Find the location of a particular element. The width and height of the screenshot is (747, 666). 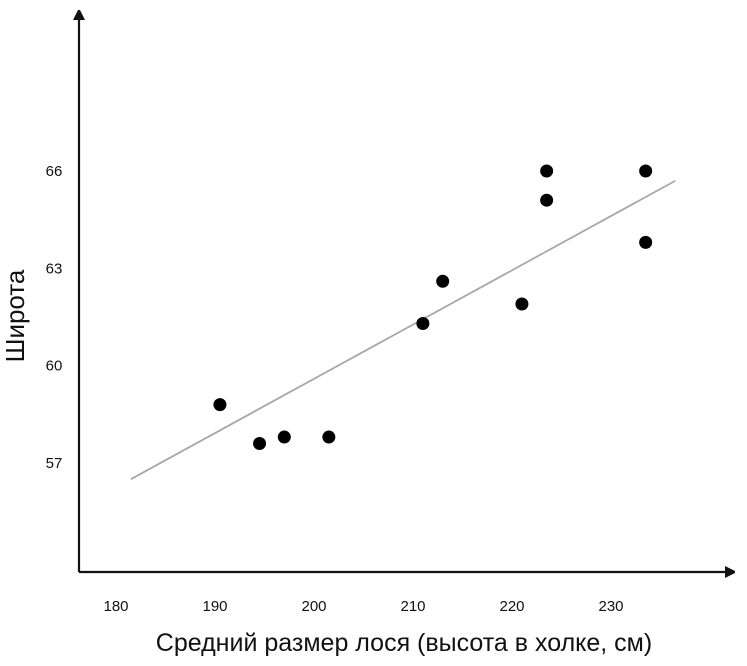

x-tick-label: 210 is located at coordinates (412, 606).